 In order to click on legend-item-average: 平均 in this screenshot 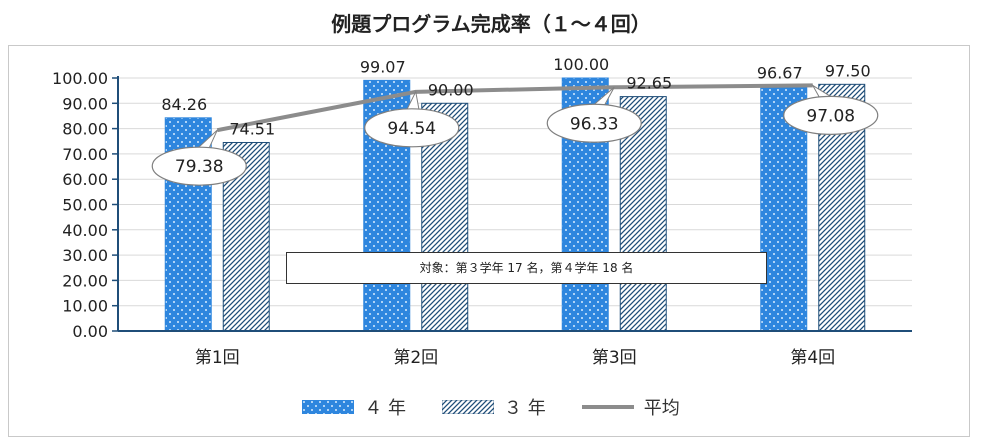, I will do `click(630, 407)`.